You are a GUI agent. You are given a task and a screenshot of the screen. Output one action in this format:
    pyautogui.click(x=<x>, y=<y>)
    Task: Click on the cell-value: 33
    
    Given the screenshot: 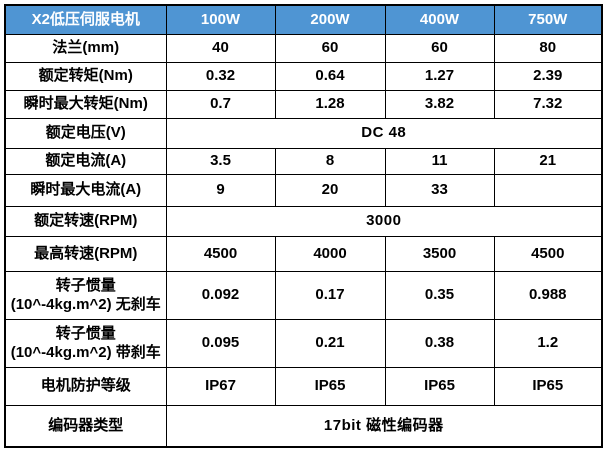 What is the action you would take?
    pyautogui.click(x=439, y=190)
    